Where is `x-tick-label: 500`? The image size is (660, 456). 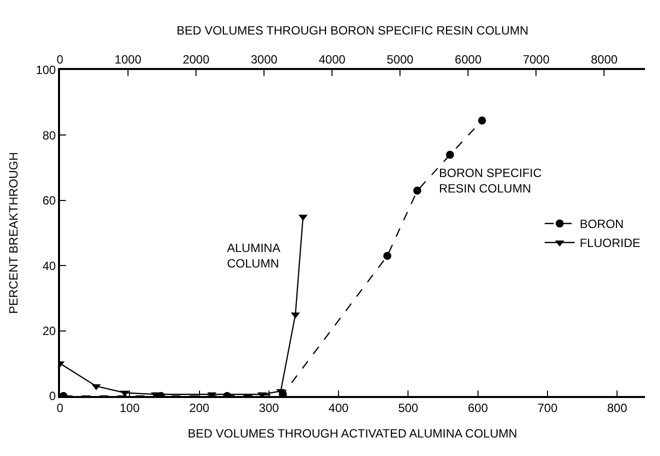 x-tick-label: 500 is located at coordinates (408, 408).